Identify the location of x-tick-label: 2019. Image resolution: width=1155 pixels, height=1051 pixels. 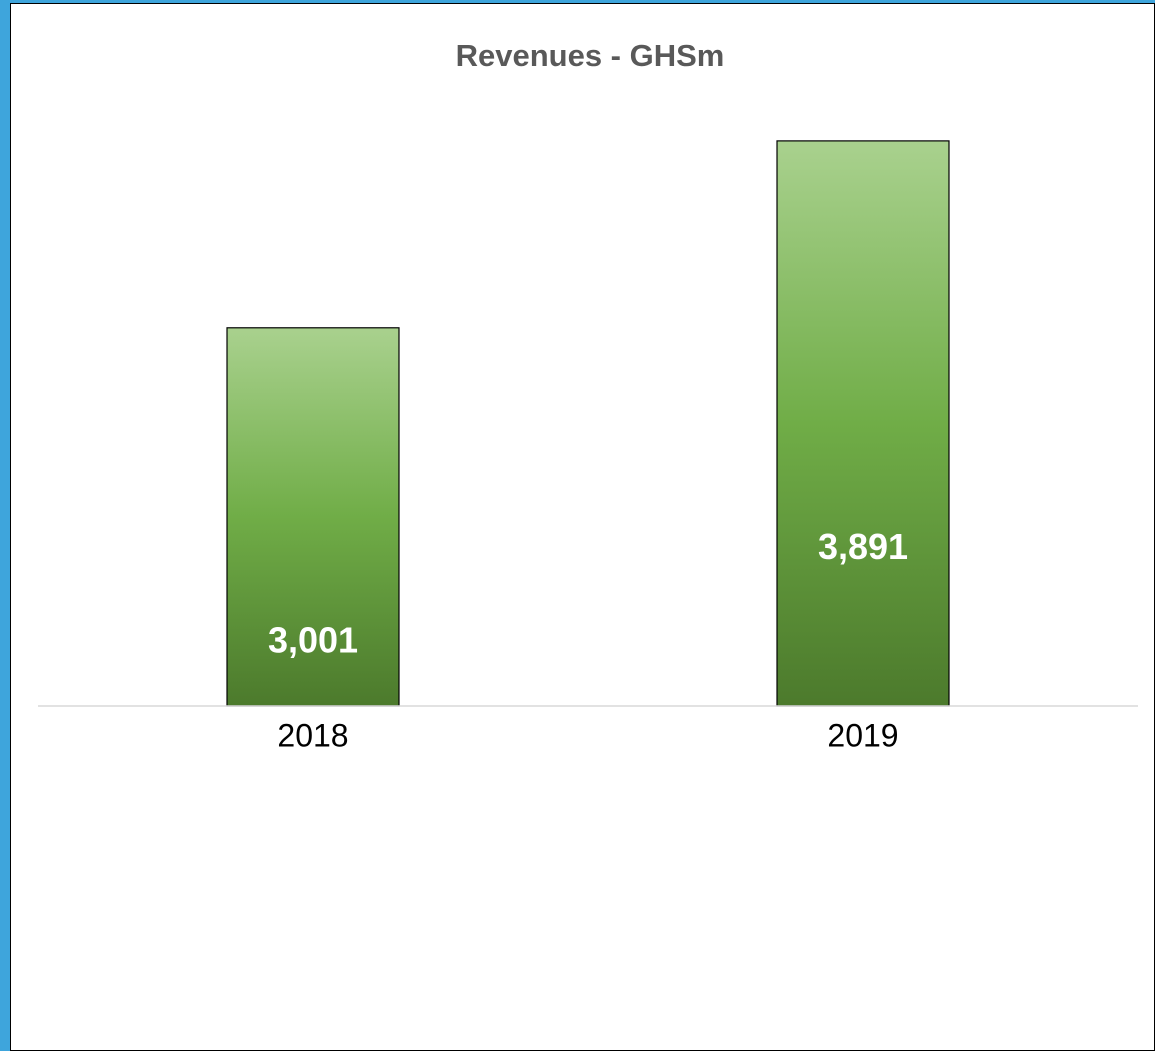
(862, 735).